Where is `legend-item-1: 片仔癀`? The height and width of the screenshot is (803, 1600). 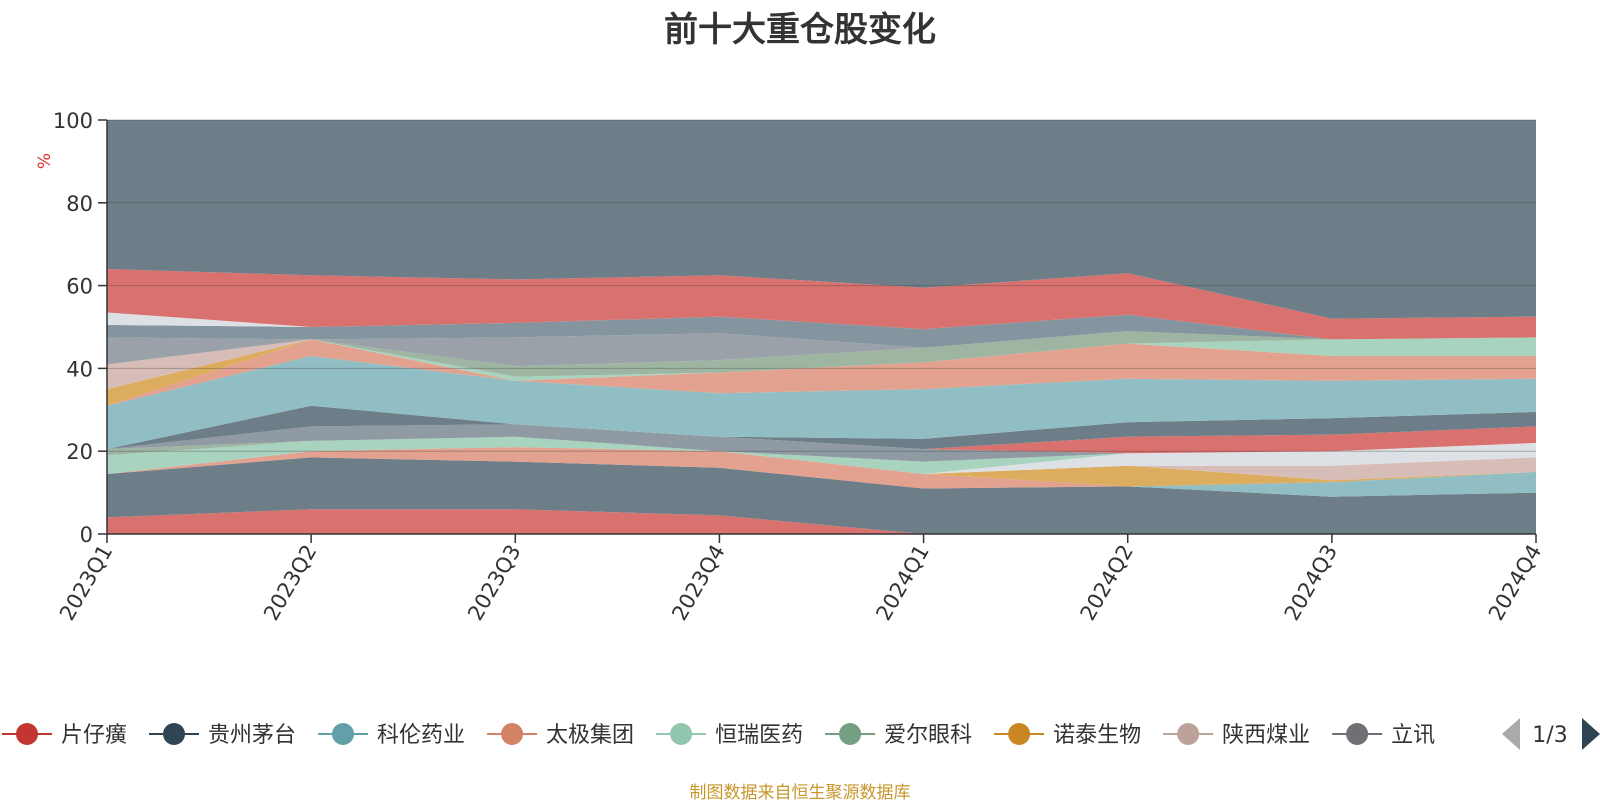
legend-item-1: 片仔癀 is located at coordinates (64, 735).